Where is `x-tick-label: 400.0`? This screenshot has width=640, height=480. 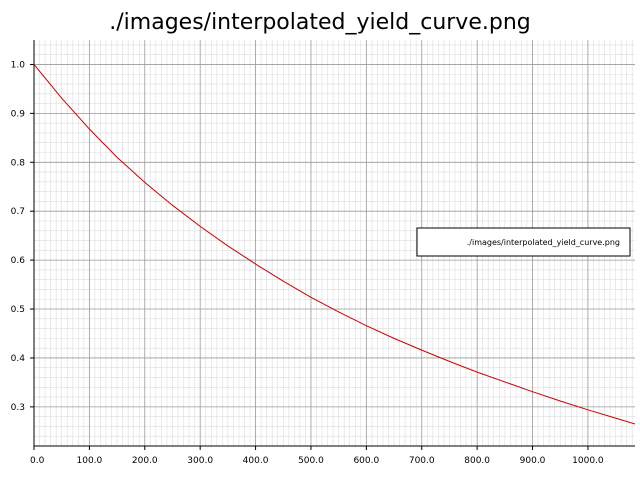
x-tick-label: 400.0 is located at coordinates (256, 461).